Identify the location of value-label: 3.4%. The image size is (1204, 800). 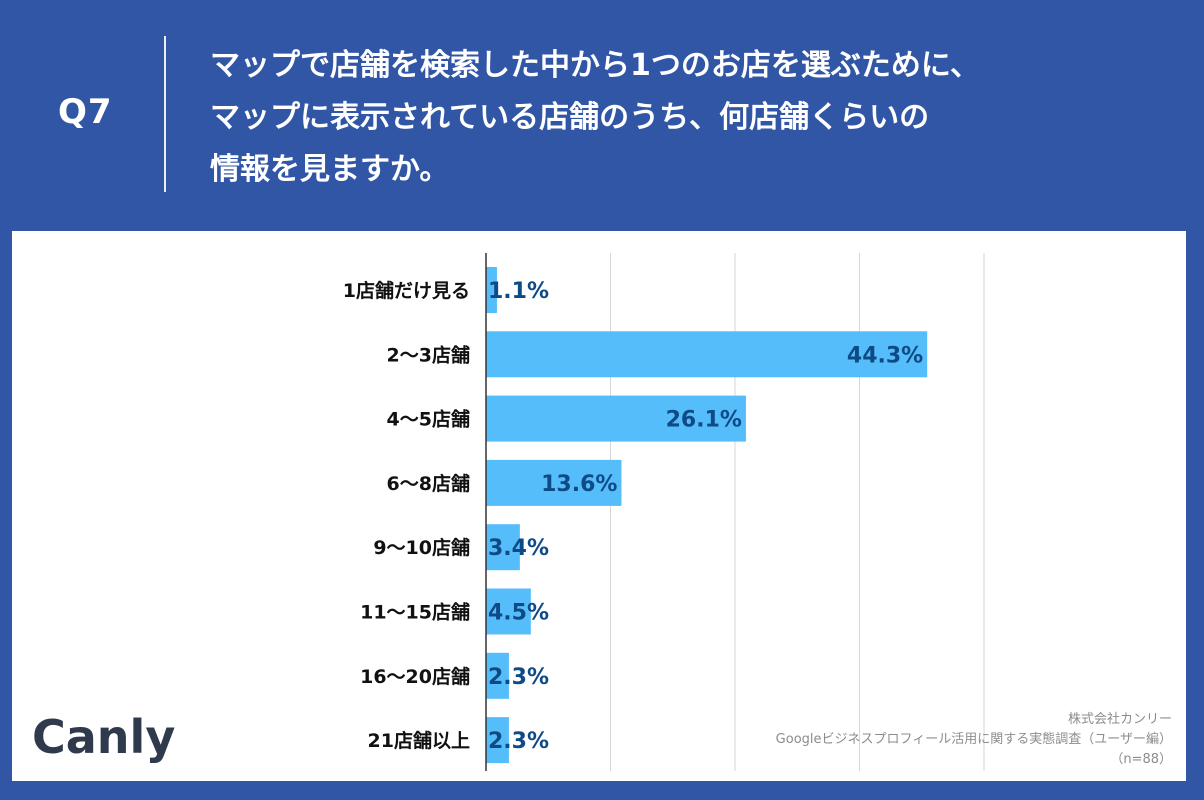
(518, 548).